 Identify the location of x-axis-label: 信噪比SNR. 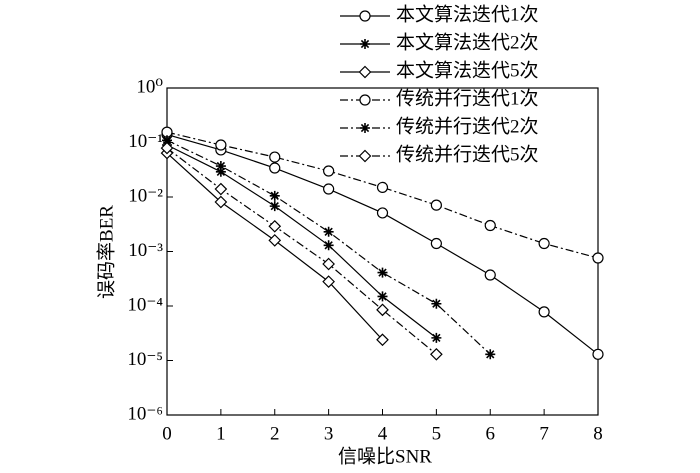
(385, 456).